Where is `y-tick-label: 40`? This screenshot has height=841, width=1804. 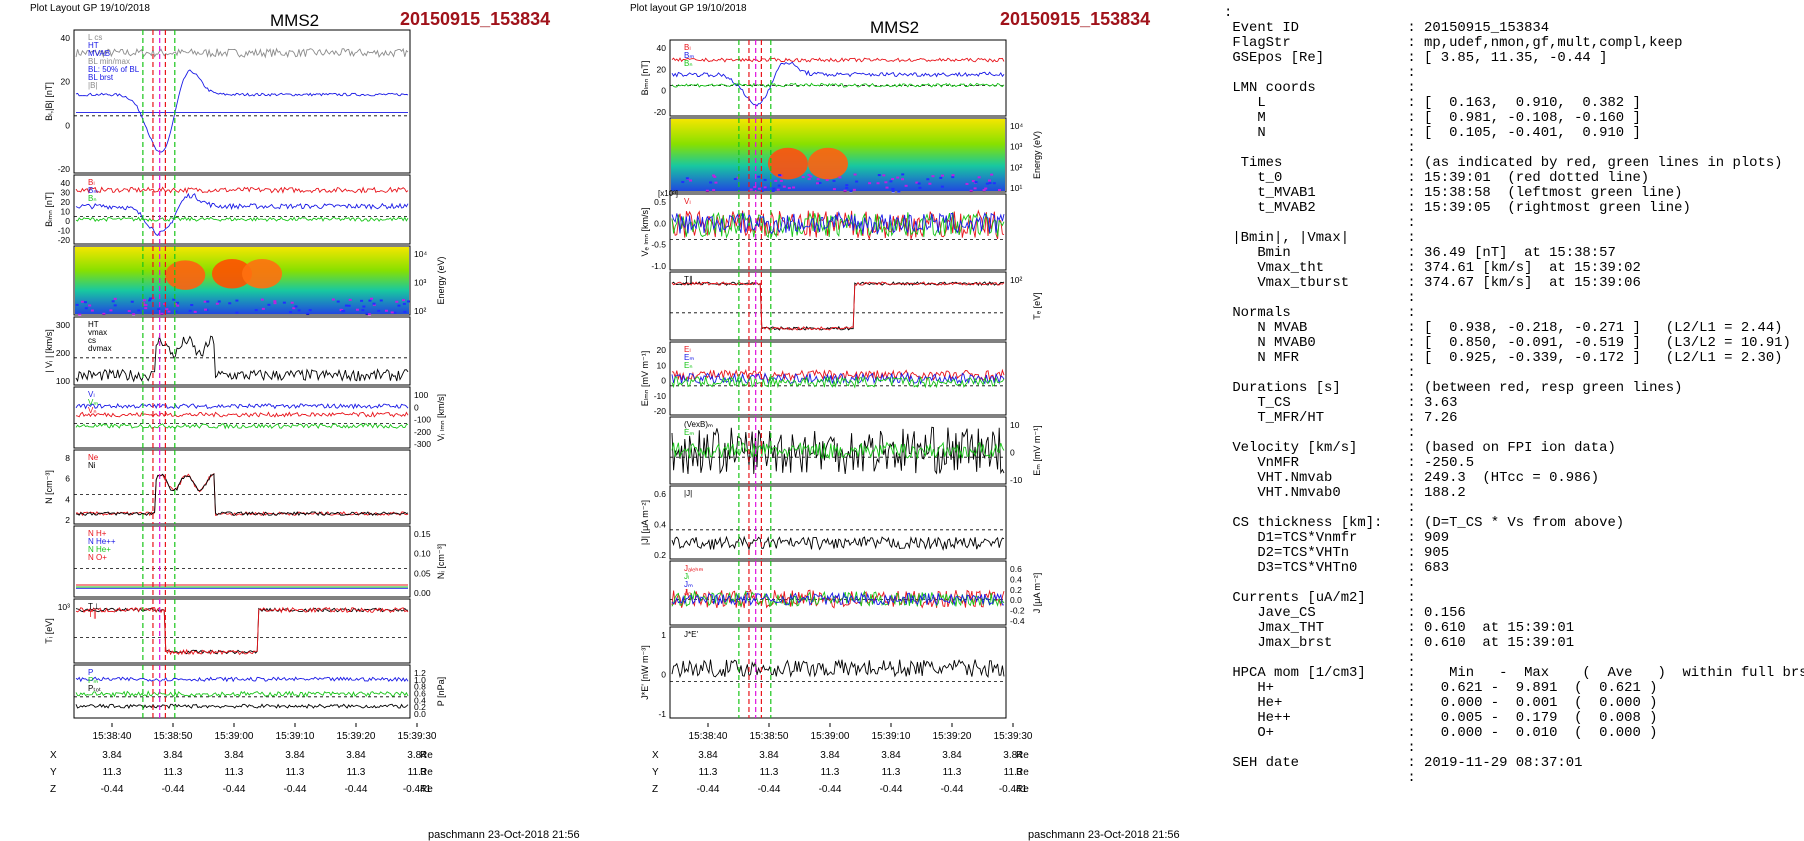 y-tick-label: 40 is located at coordinates (66, 183).